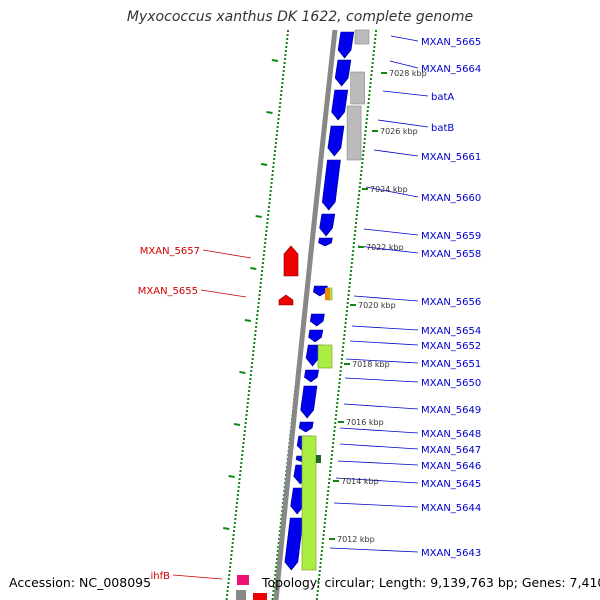 The height and width of the screenshot is (600, 600). Describe the element at coordinates (451, 434) in the screenshot. I see `gene-label-mxan_5648: MXAN_5648` at that location.